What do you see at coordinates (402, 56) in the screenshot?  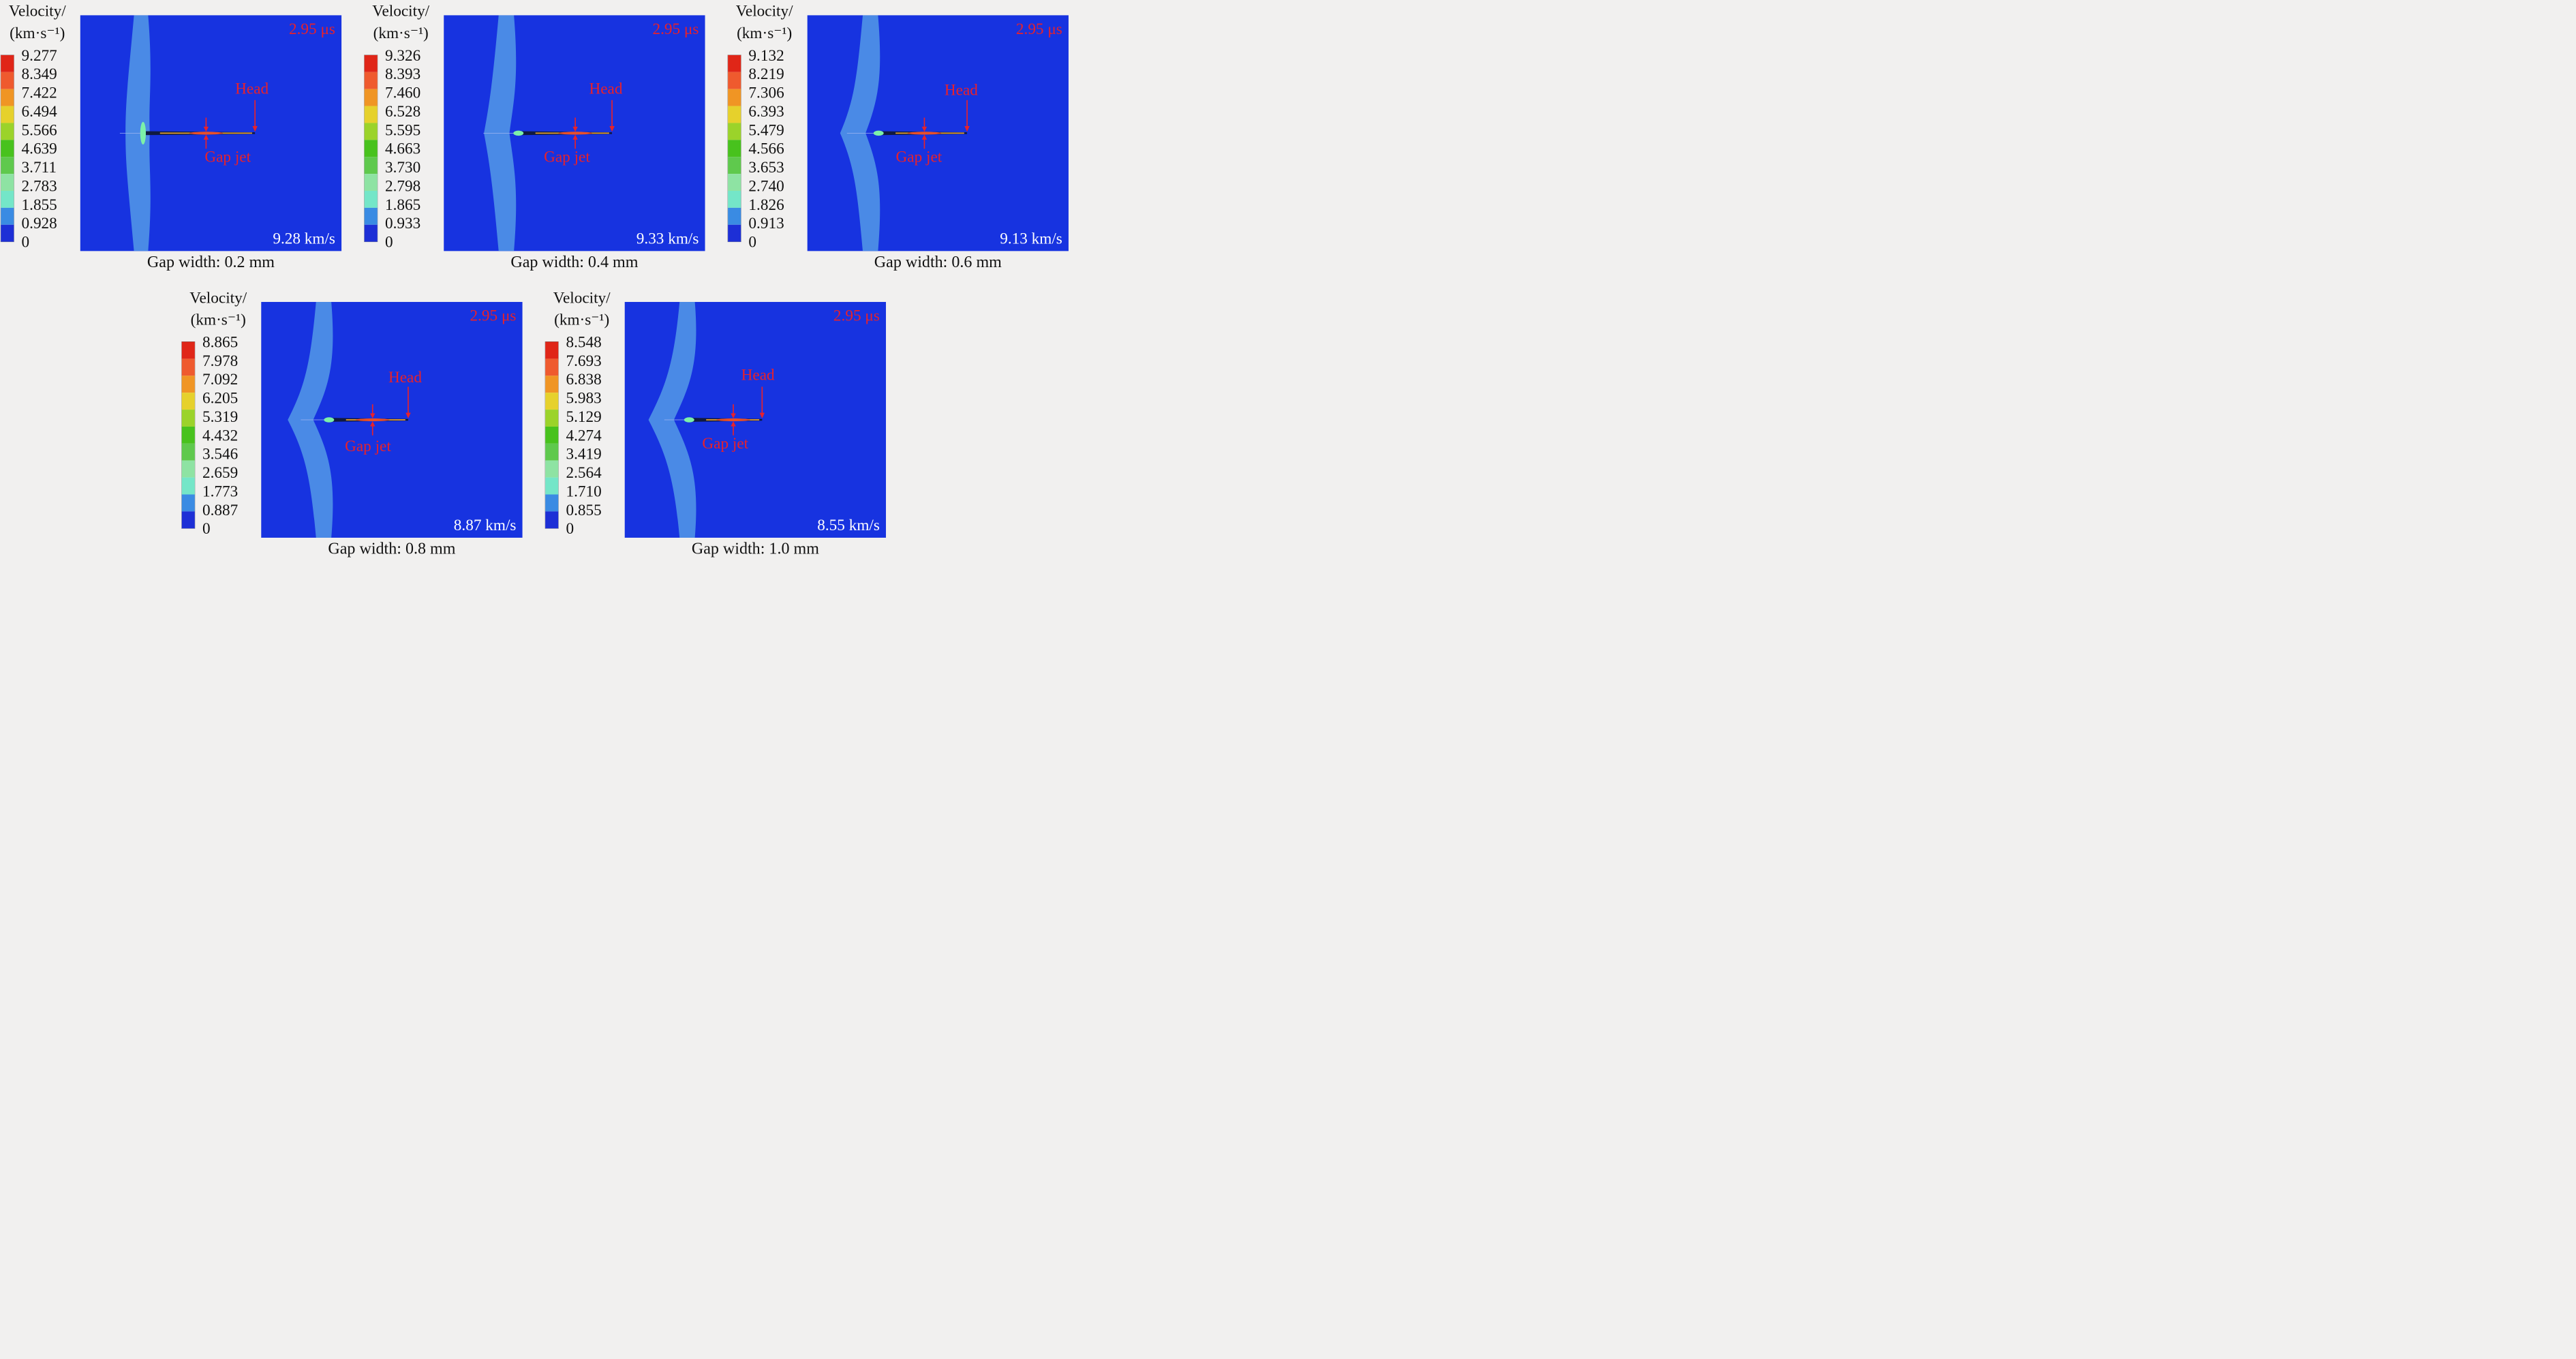 I see `color-scale-tick-label: 9.326` at bounding box center [402, 56].